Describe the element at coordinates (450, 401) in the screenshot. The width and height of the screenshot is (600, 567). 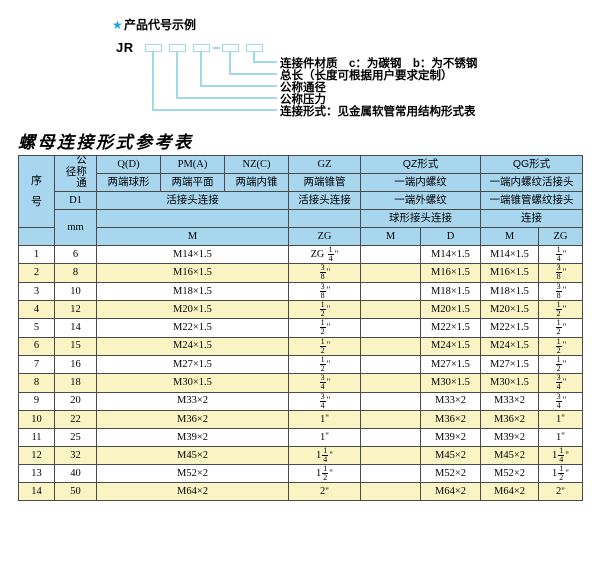
I see `cell-qz-d: M33×2` at that location.